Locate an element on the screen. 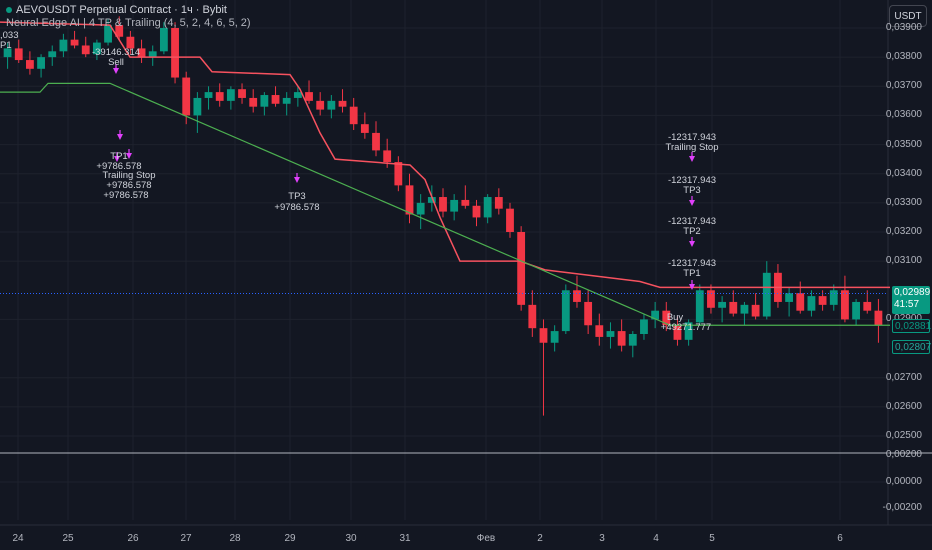 The image size is (932, 550). time-axis-label: 4 is located at coordinates (656, 538).